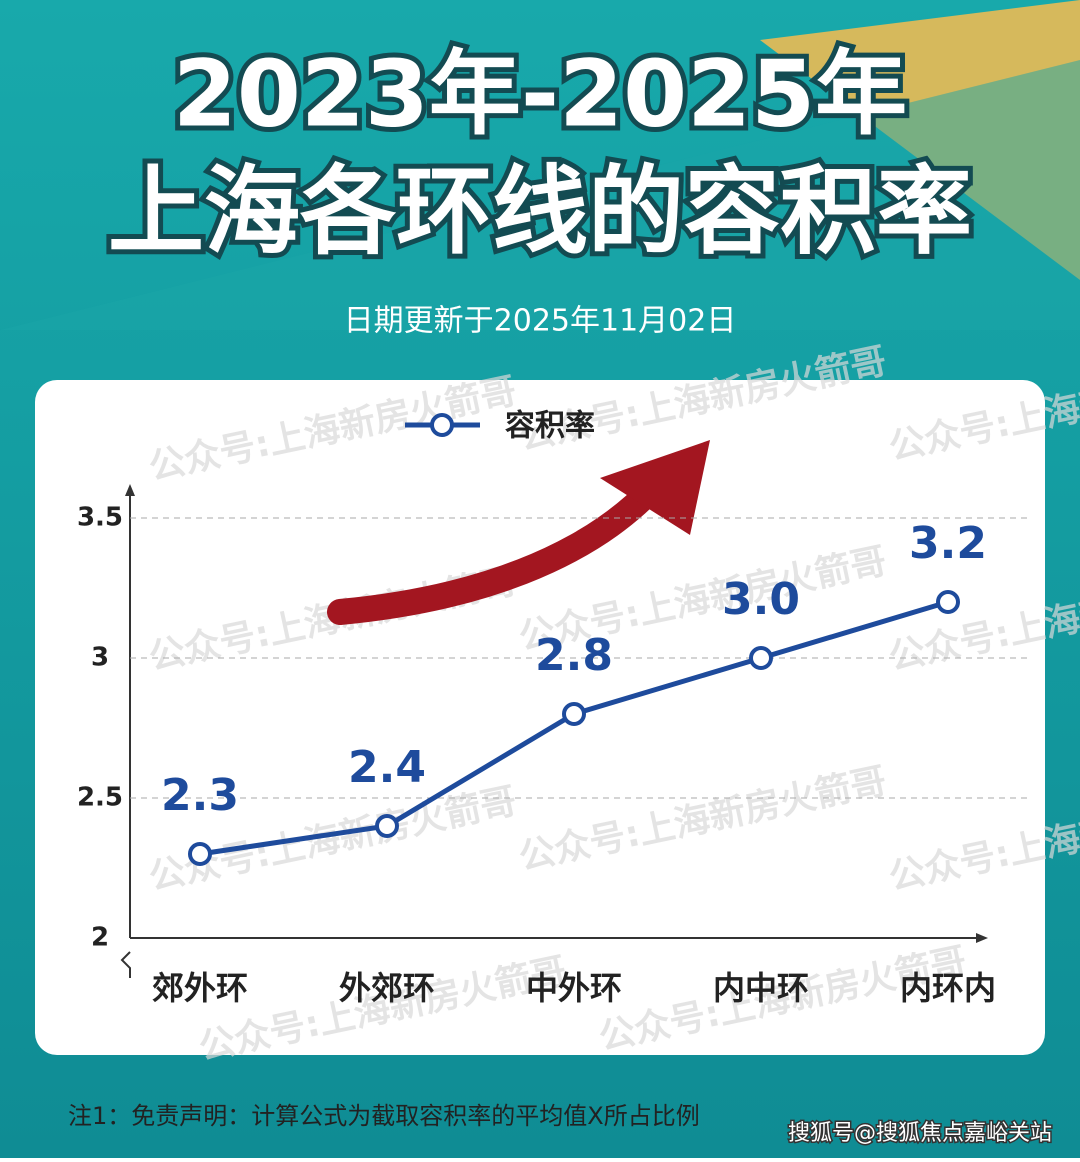 This screenshot has width=1080, height=1162. What do you see at coordinates (540, 321) in the screenshot?
I see `subtitle: 日期更新于2025年11月02日` at bounding box center [540, 321].